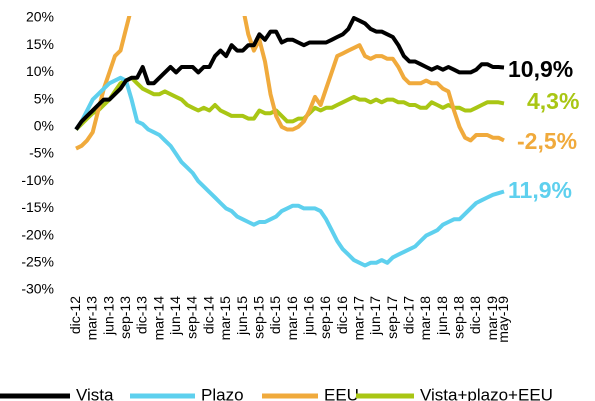 This screenshot has height=401, width=595. I want to click on end-label: 11,9%, so click(540, 190).